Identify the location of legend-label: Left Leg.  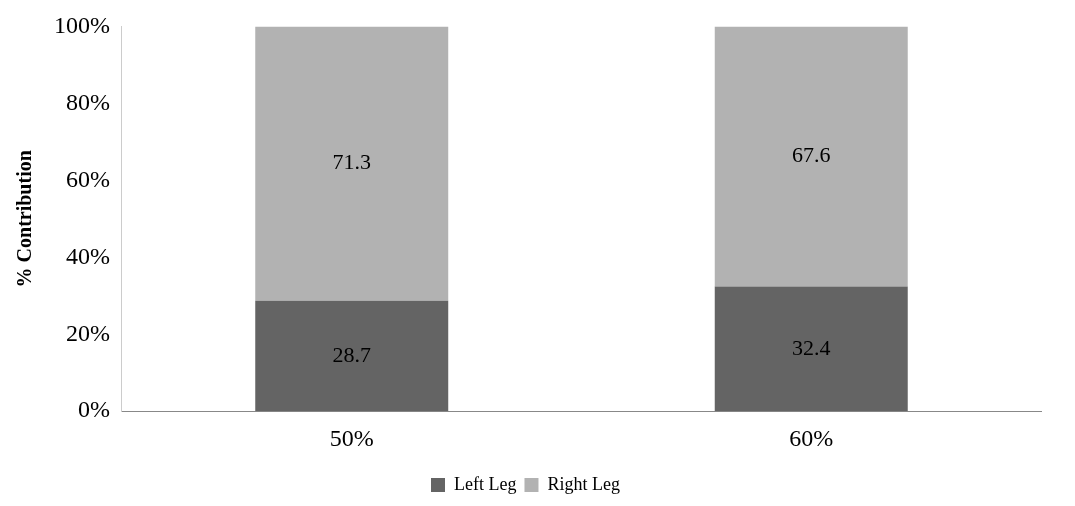
(485, 483).